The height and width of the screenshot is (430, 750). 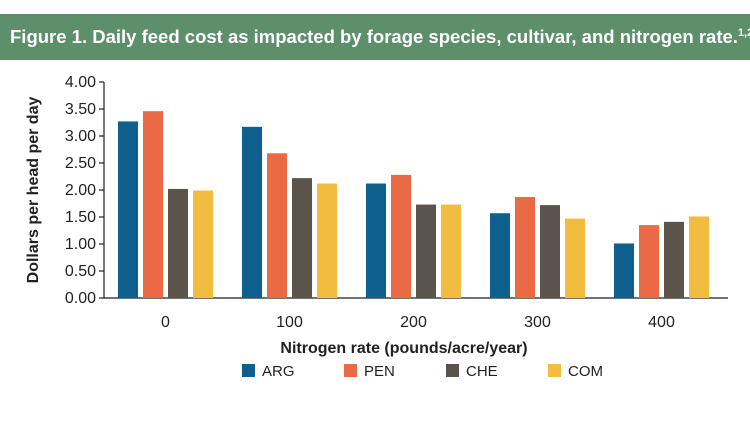 I want to click on figure-title-superscript: 1,2, so click(x=743, y=32).